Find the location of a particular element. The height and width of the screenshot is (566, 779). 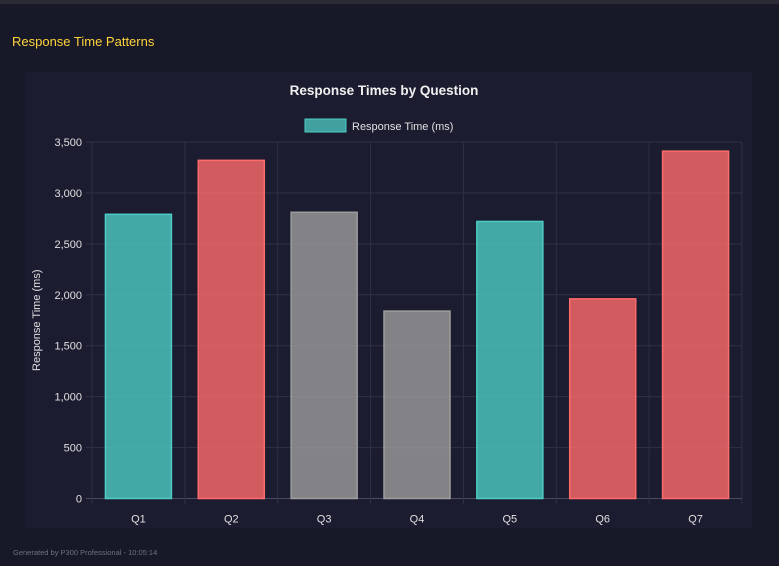

top-bar is located at coordinates (389, 2).